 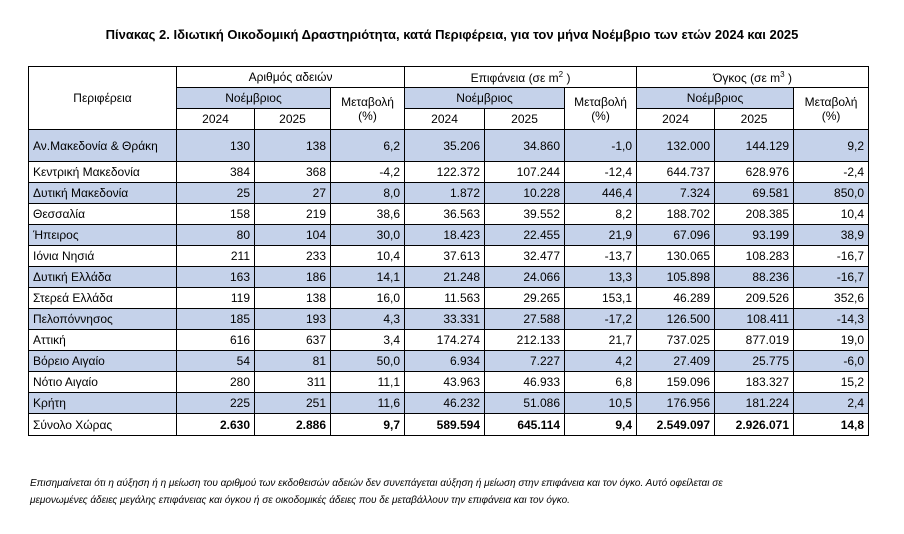 I want to click on region-cell: Νότιο Αιγαίο, so click(x=102, y=382).